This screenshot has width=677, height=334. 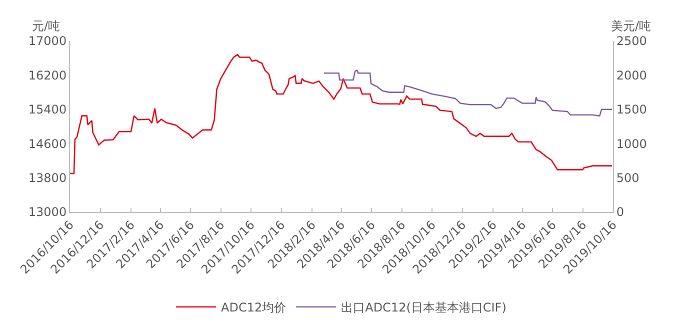 I want to click on legend-label: 出口ADC12(日本基本港口CIF), so click(x=423, y=307).